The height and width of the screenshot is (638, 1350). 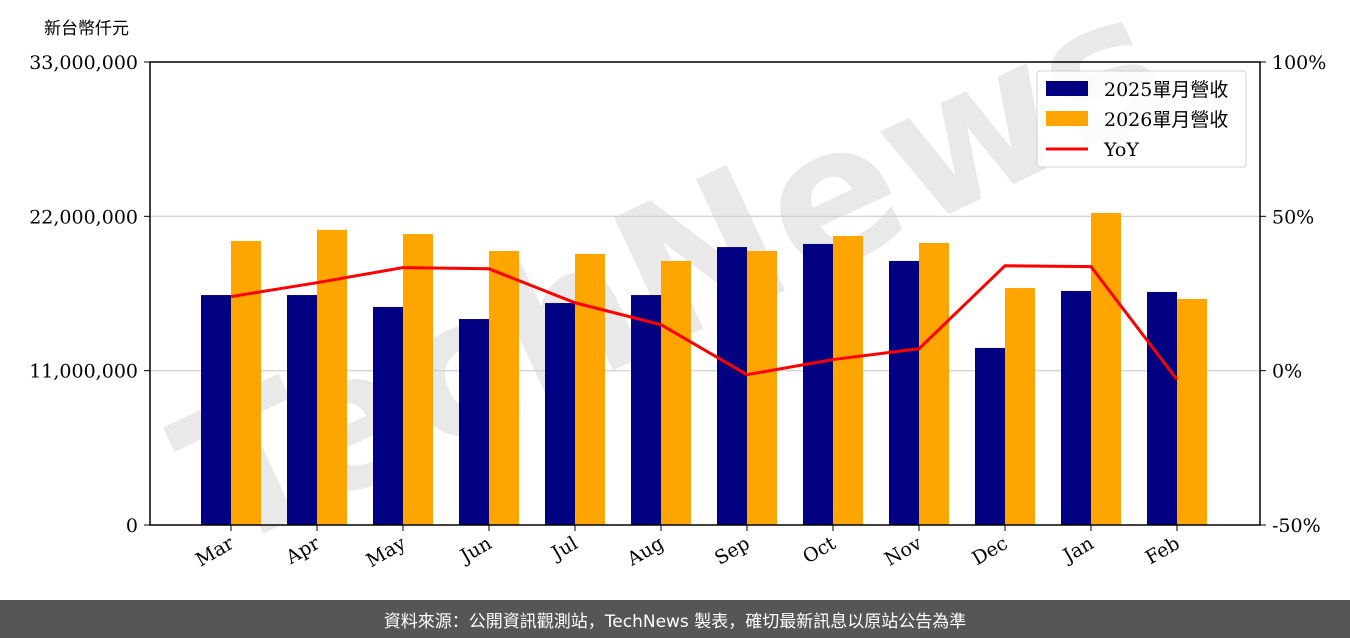 What do you see at coordinates (563, 548) in the screenshot?
I see `x-tick-label: Jul` at bounding box center [563, 548].